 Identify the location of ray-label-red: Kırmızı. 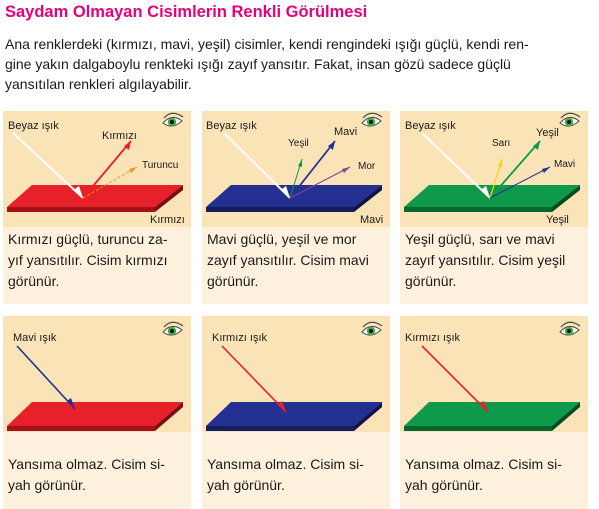
(119, 136).